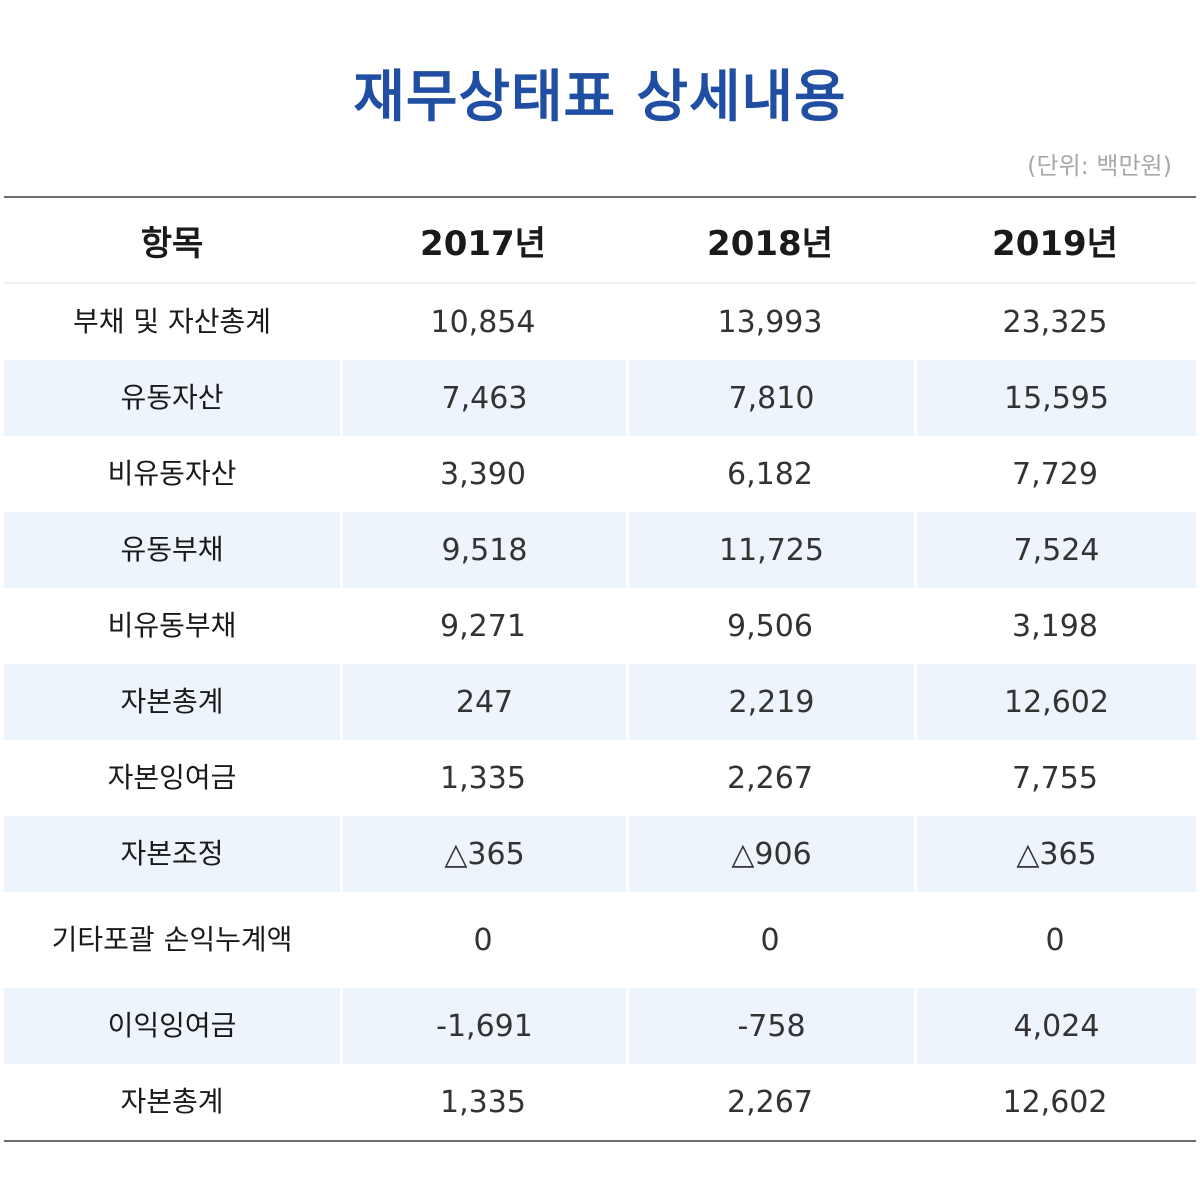 Image resolution: width=1200 pixels, height=1200 pixels. Describe the element at coordinates (172, 625) in the screenshot. I see `row-label: 비유동부채` at that location.